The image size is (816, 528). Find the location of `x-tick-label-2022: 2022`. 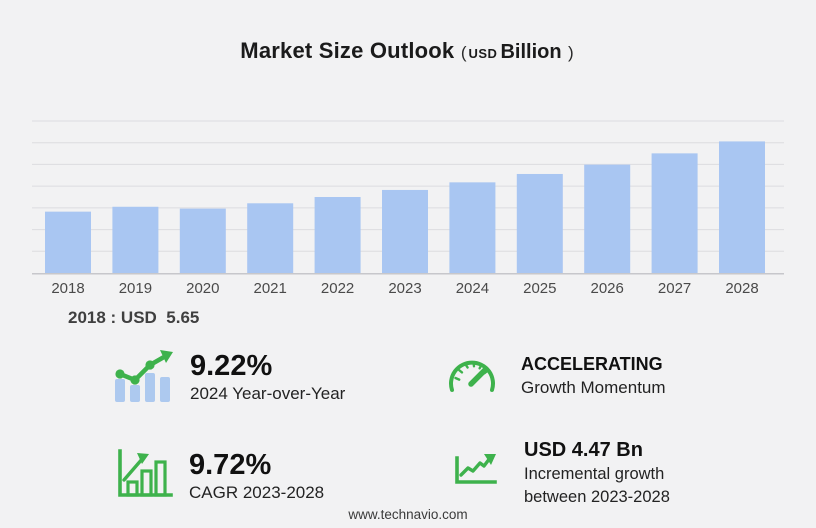

x-tick-label-2022: 2022 is located at coordinates (337, 288).